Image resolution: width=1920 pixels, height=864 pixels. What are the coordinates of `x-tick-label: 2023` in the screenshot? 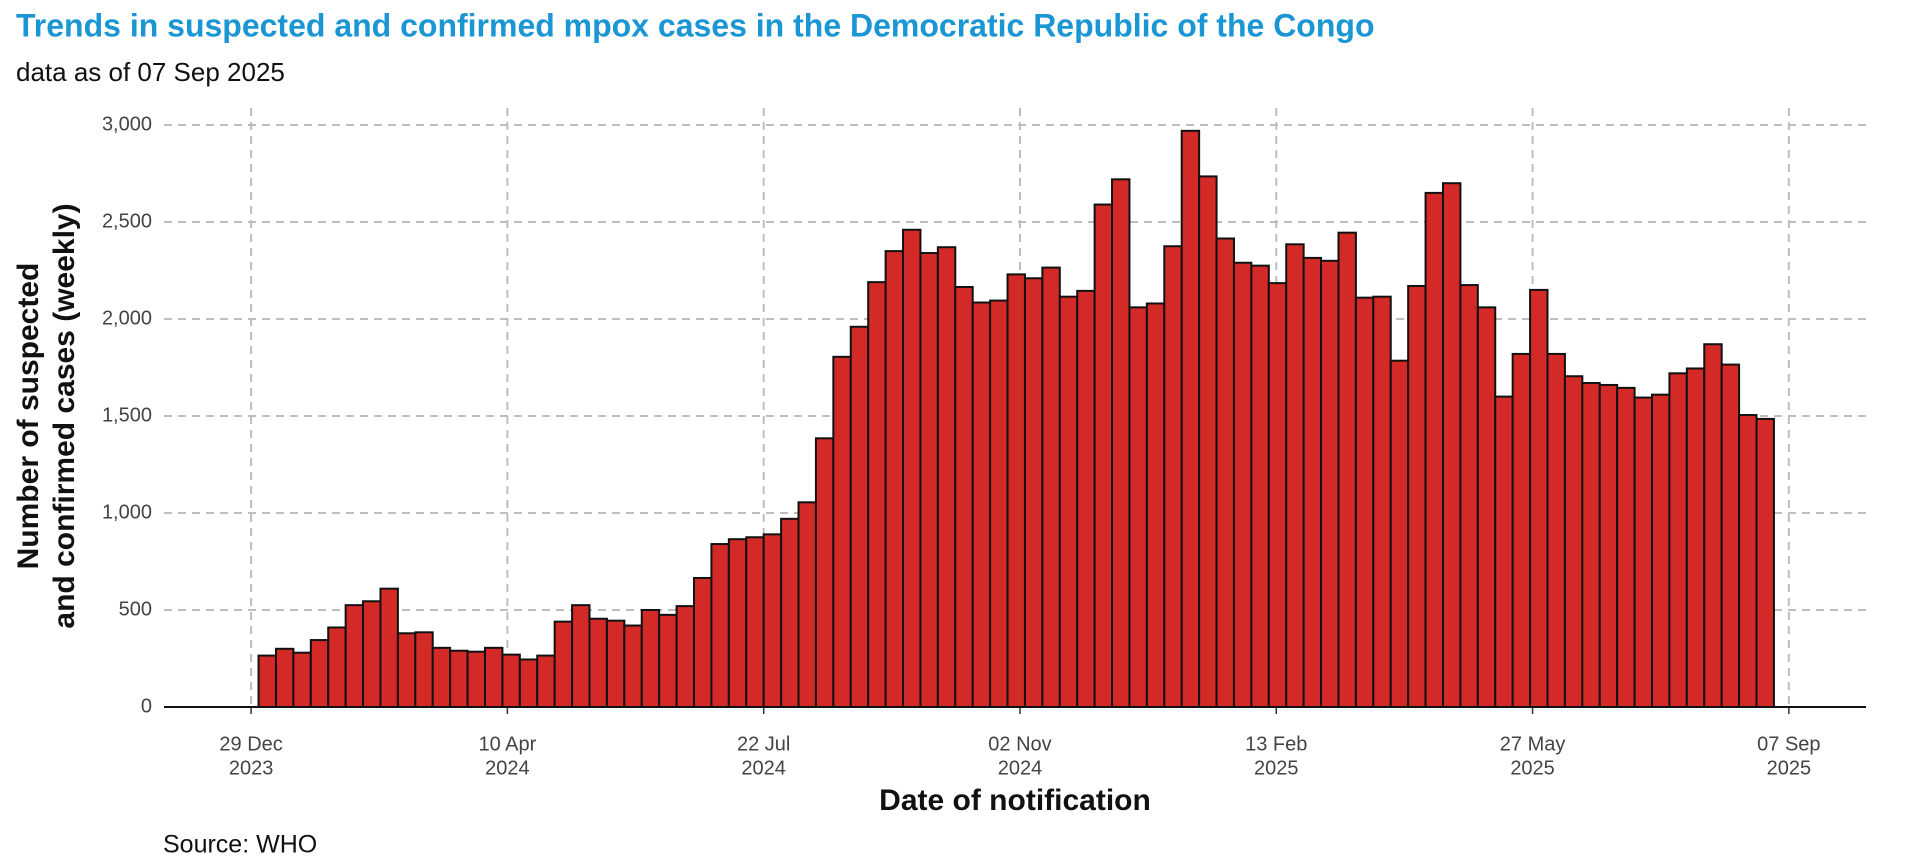 It's located at (251, 768).